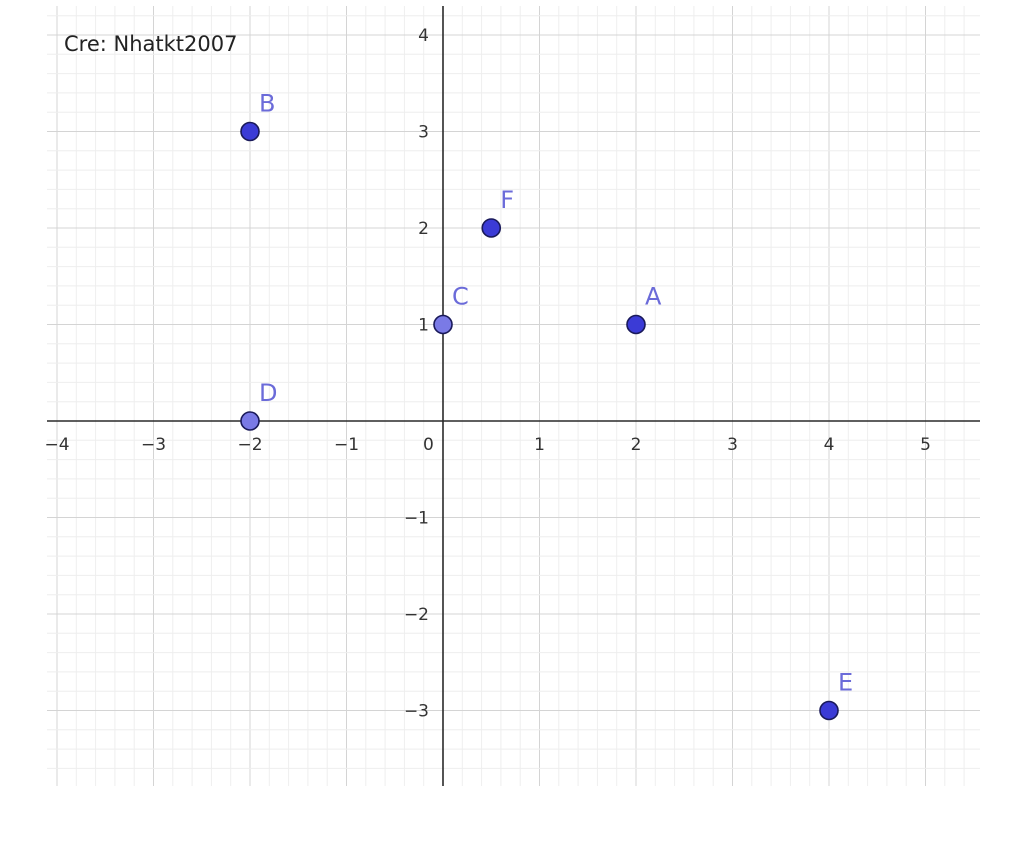 The height and width of the screenshot is (856, 1024). Describe the element at coordinates (346, 445) in the screenshot. I see `x-tick-label: −1` at that location.